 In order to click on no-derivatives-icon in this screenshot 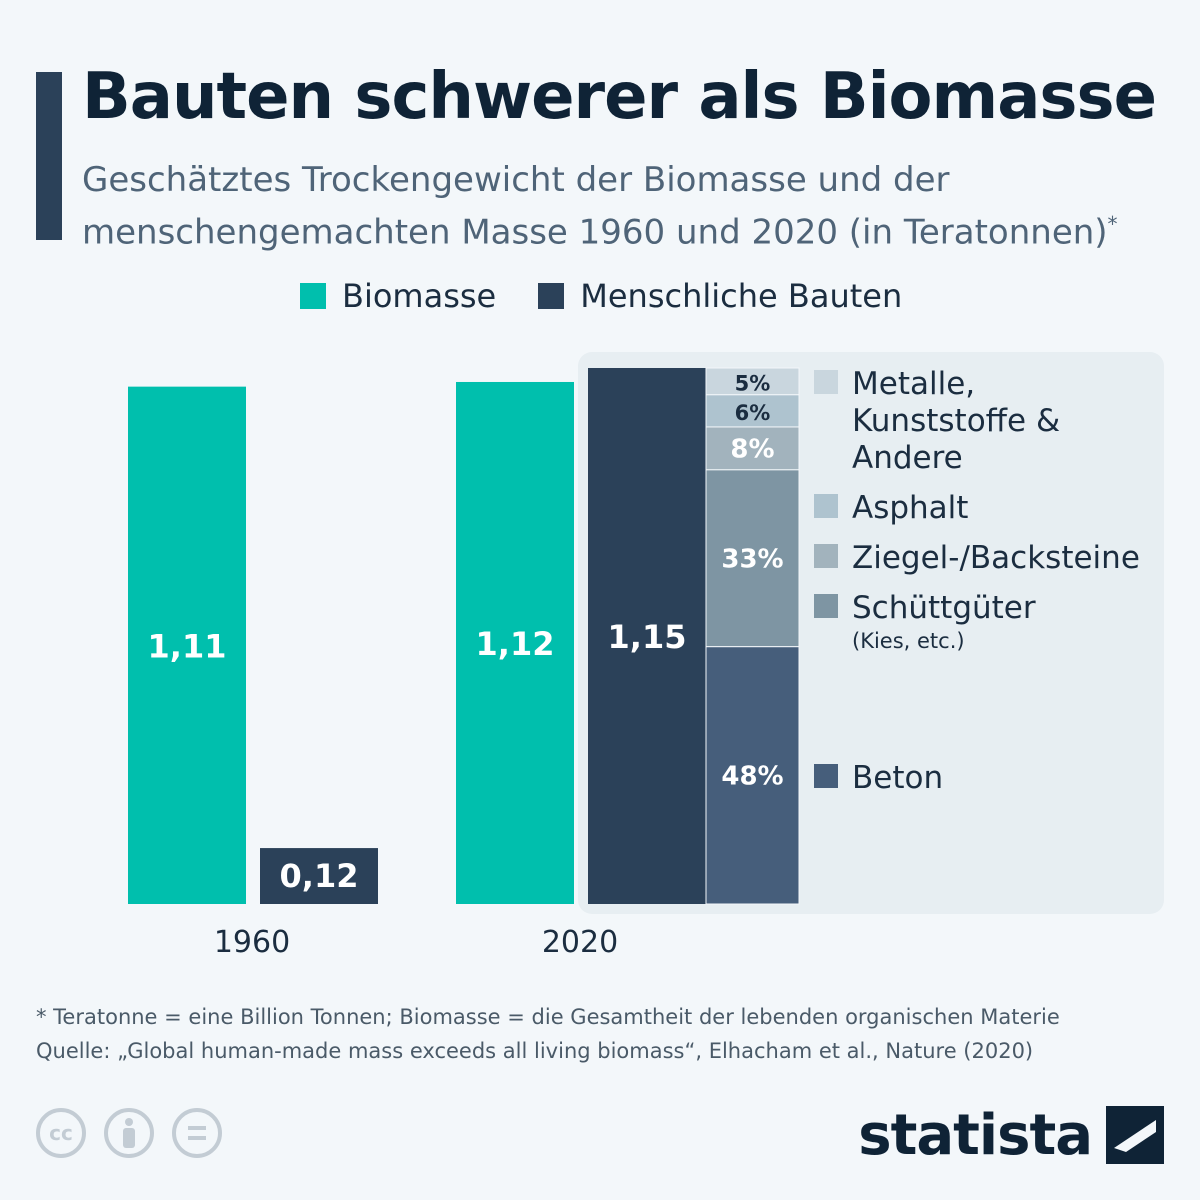, I will do `click(197, 1133)`.